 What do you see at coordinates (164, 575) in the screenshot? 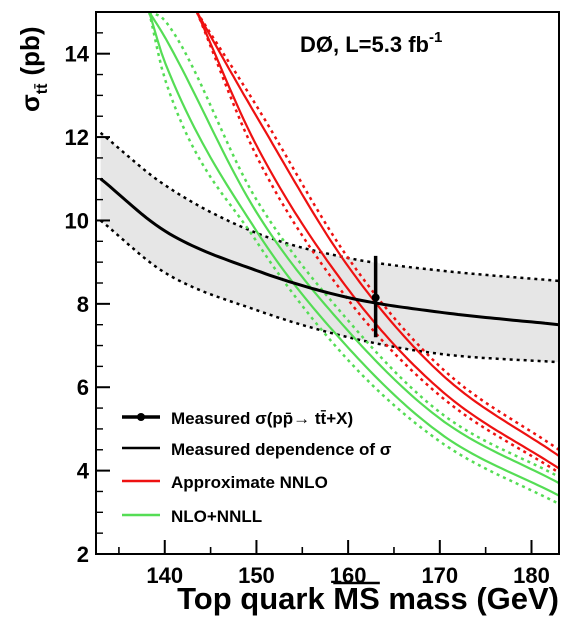
I see `x-tick-label: 140` at bounding box center [164, 575].